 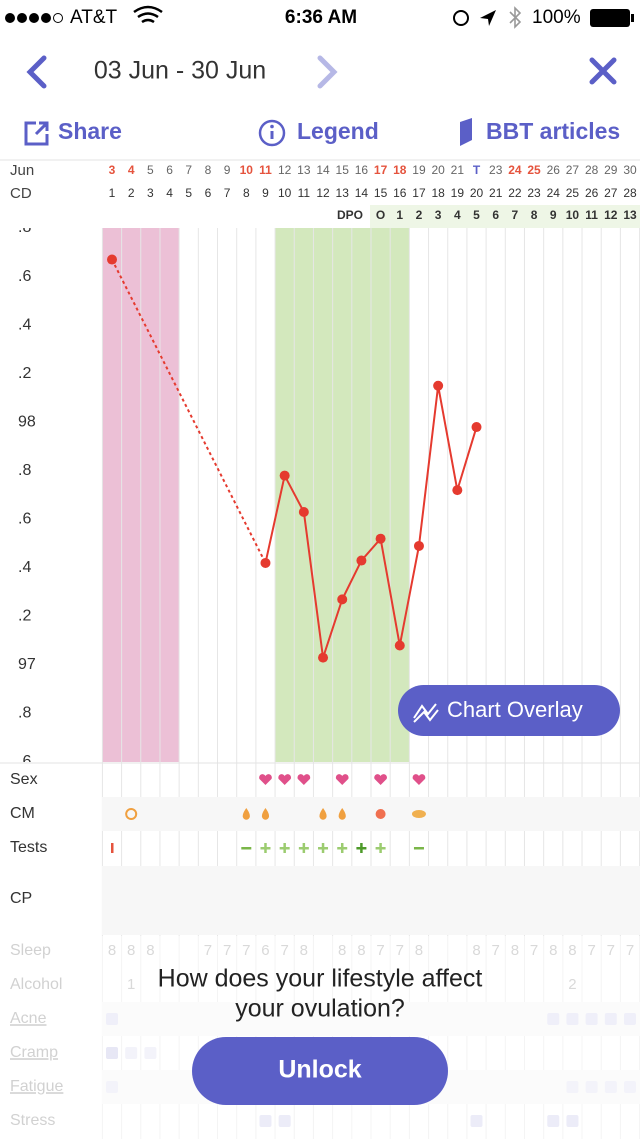 I want to click on dpo-day: 13, so click(x=630, y=215).